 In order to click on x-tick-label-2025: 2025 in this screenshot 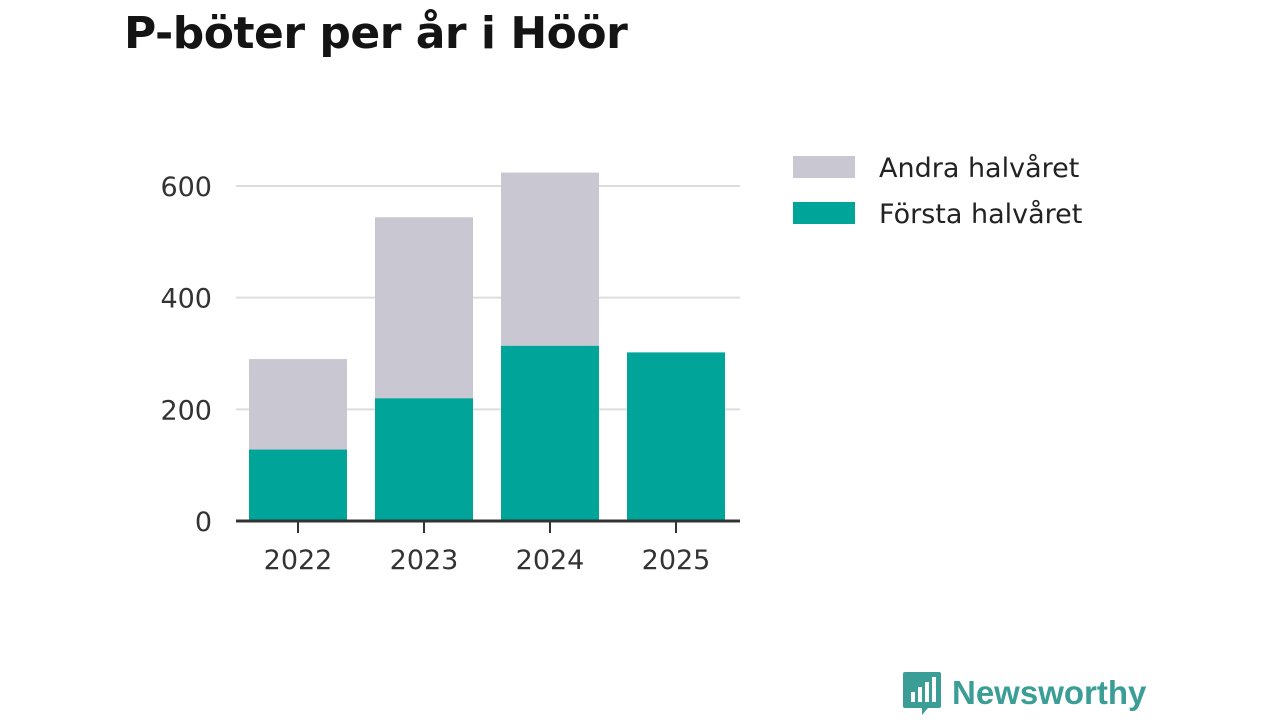, I will do `click(676, 560)`.